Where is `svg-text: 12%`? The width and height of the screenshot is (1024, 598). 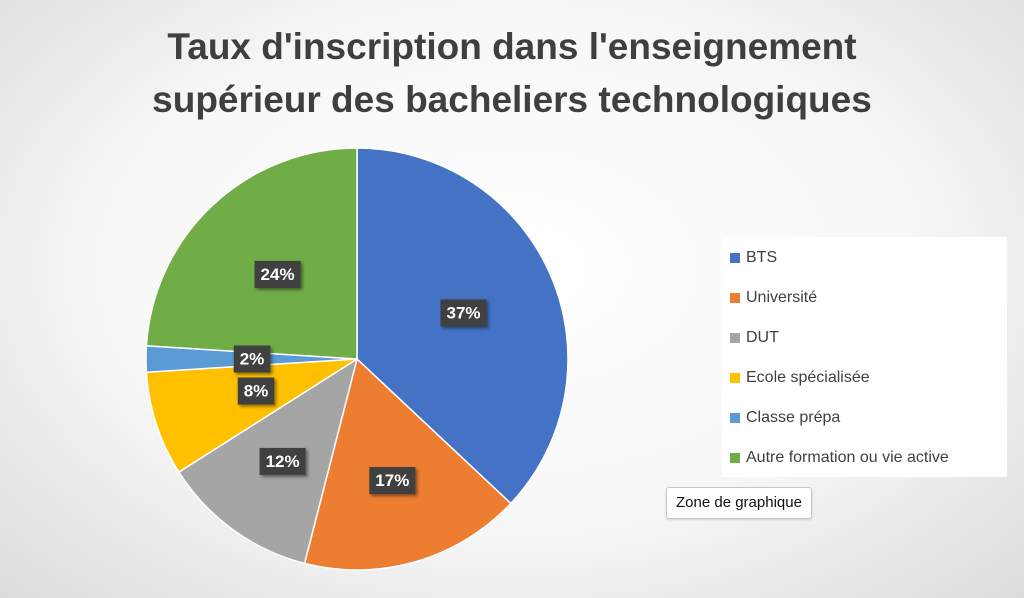 svg-text: 12% is located at coordinates (283, 461).